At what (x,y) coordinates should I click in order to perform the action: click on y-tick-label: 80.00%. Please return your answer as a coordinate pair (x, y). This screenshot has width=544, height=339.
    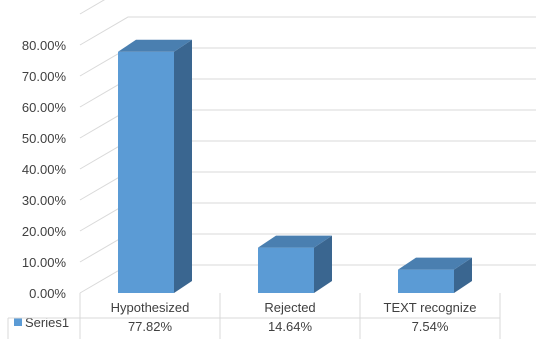
    Looking at the image, I should click on (44, 45).